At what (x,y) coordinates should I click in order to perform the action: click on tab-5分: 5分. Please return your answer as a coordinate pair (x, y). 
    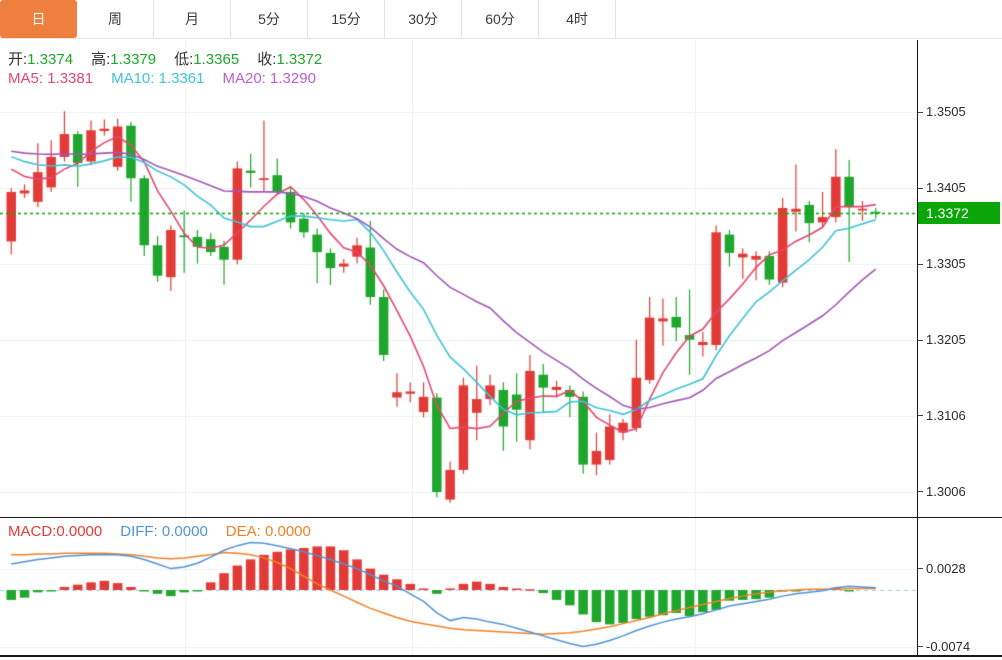
    Looking at the image, I should click on (269, 19).